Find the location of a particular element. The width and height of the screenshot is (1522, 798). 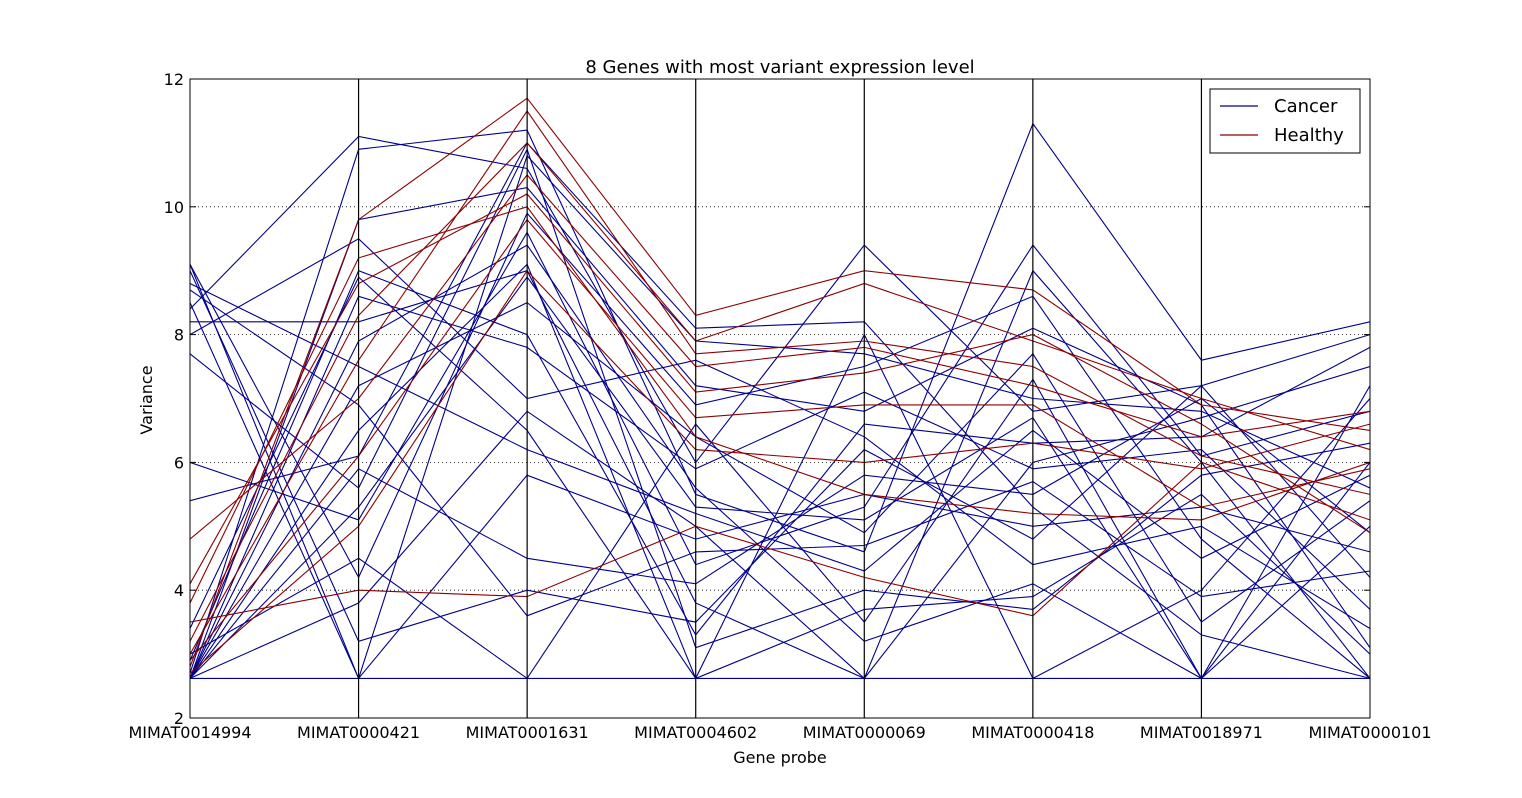

x-tick-label: MIMAT0000421 is located at coordinates (358, 732).